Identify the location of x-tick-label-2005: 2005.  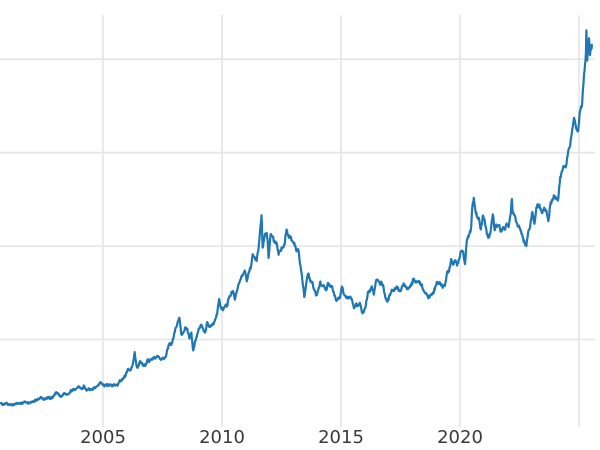
(103, 437).